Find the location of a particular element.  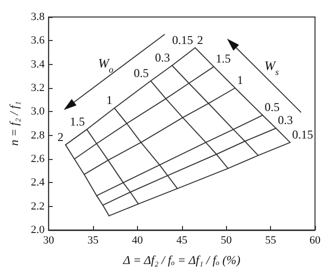

x-tick-label: 60 is located at coordinates (315, 240).